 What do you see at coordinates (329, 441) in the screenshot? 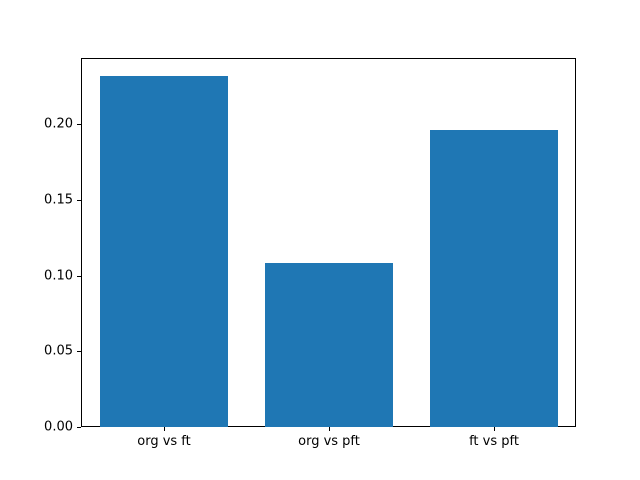
I see `x-tick-label: org vs pft` at bounding box center [329, 441].